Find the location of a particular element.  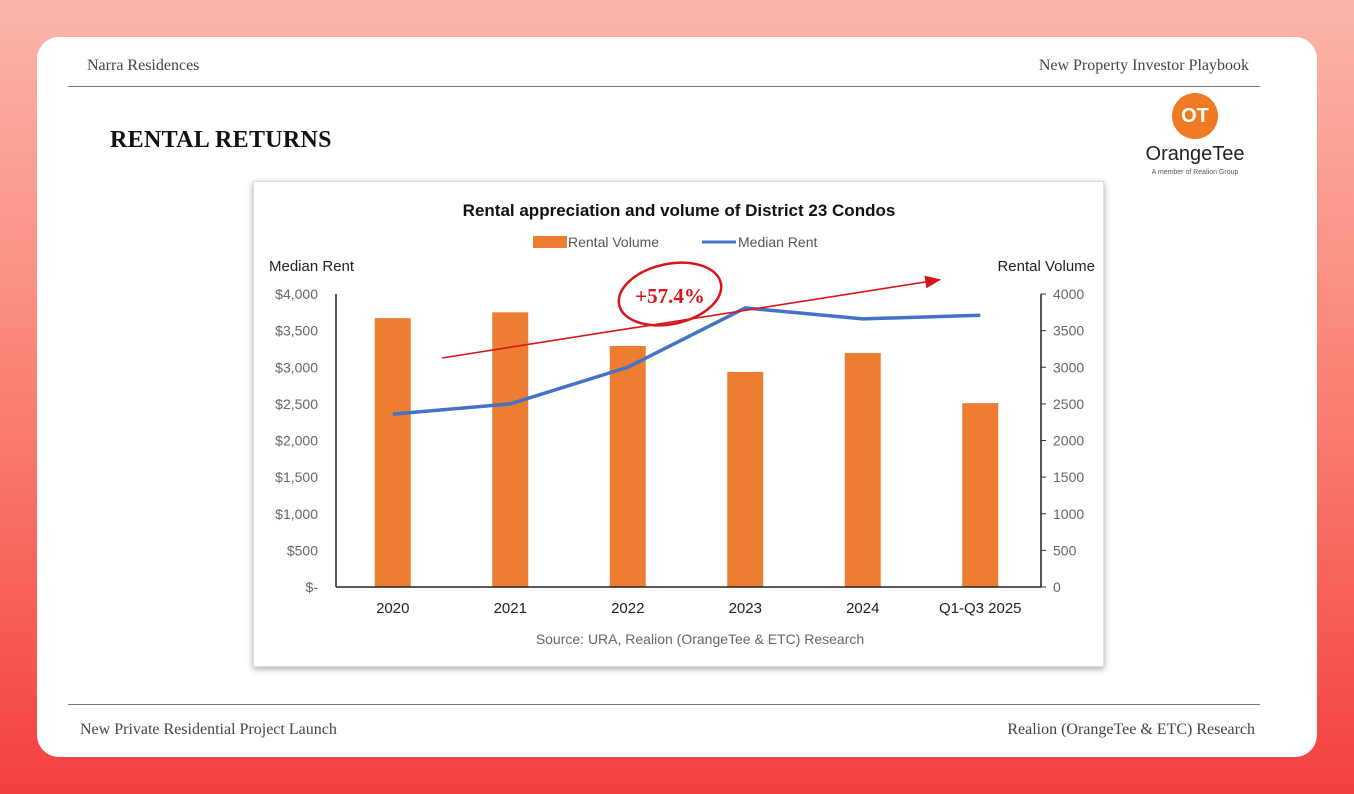

bar-2024 is located at coordinates (862, 469).